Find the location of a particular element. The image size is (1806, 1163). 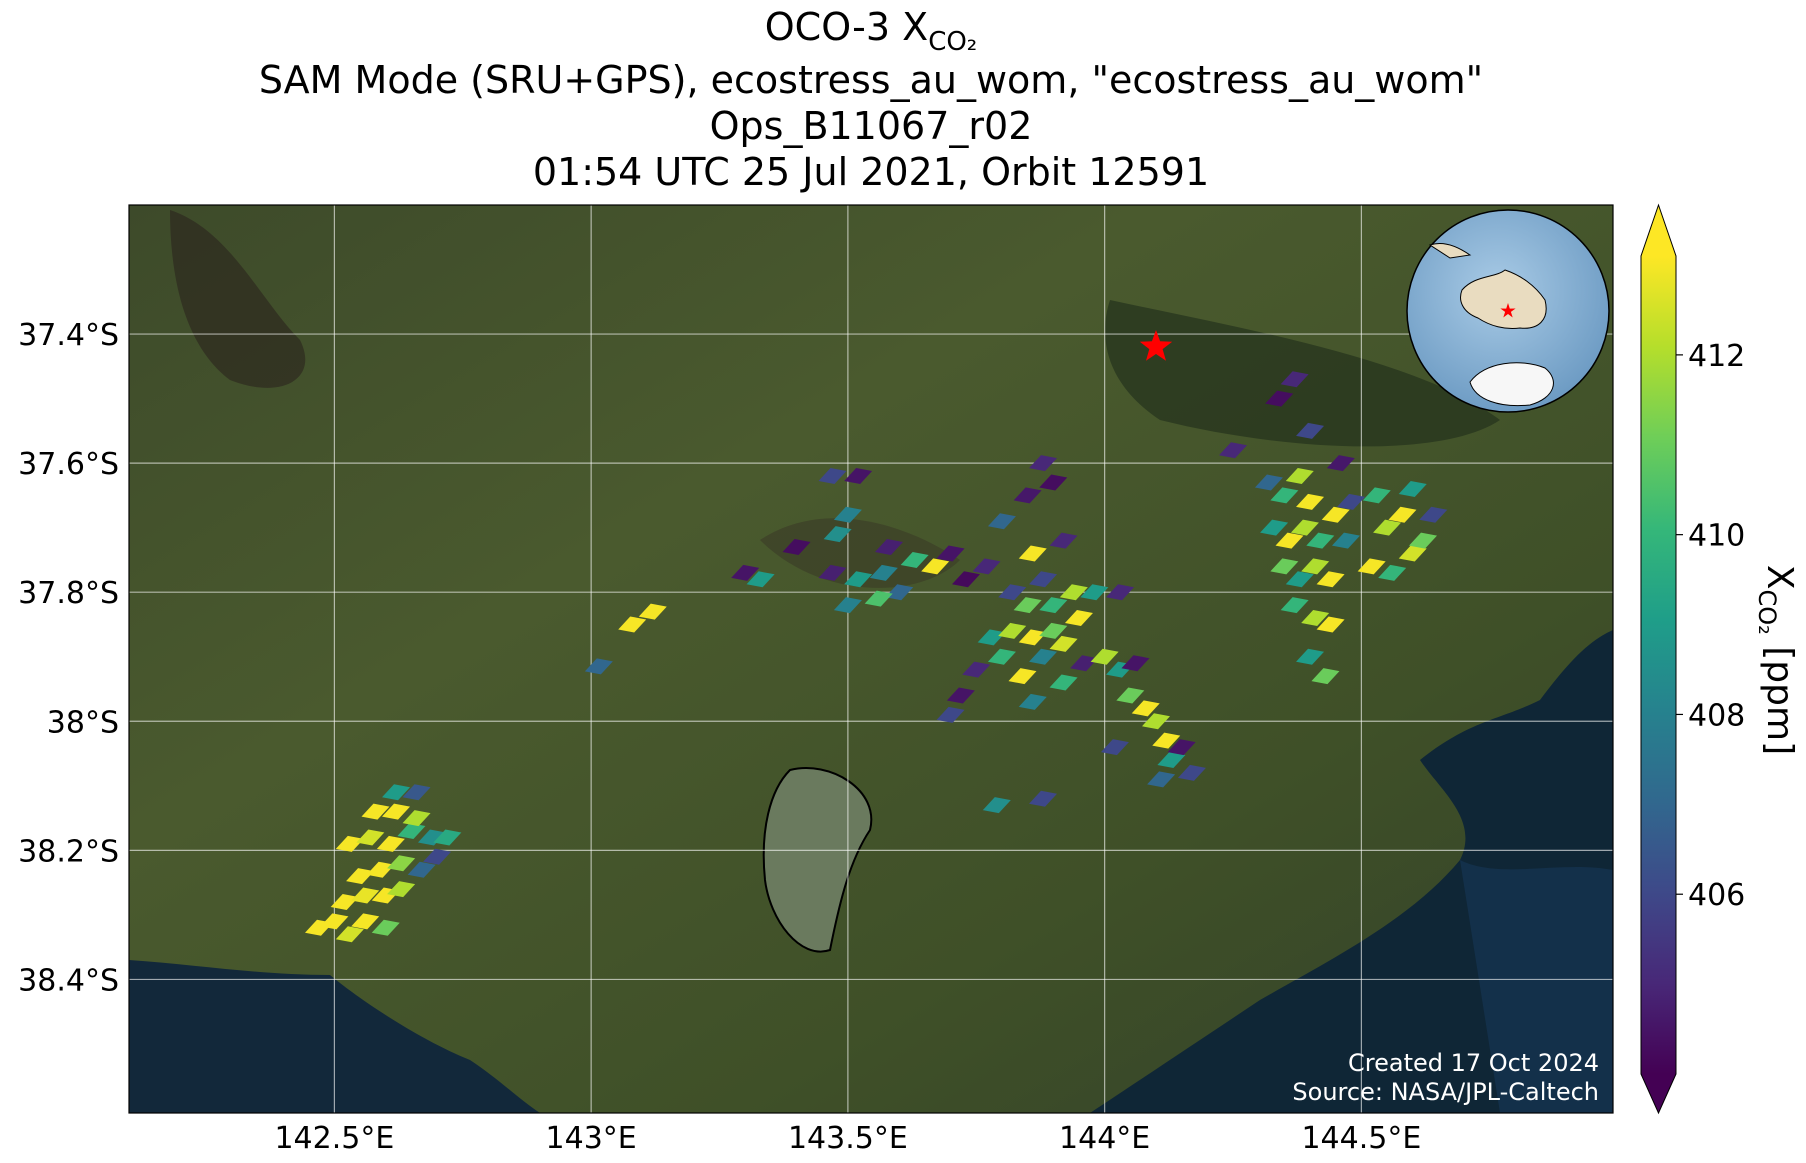

islands is located at coordinates (1450, 250).